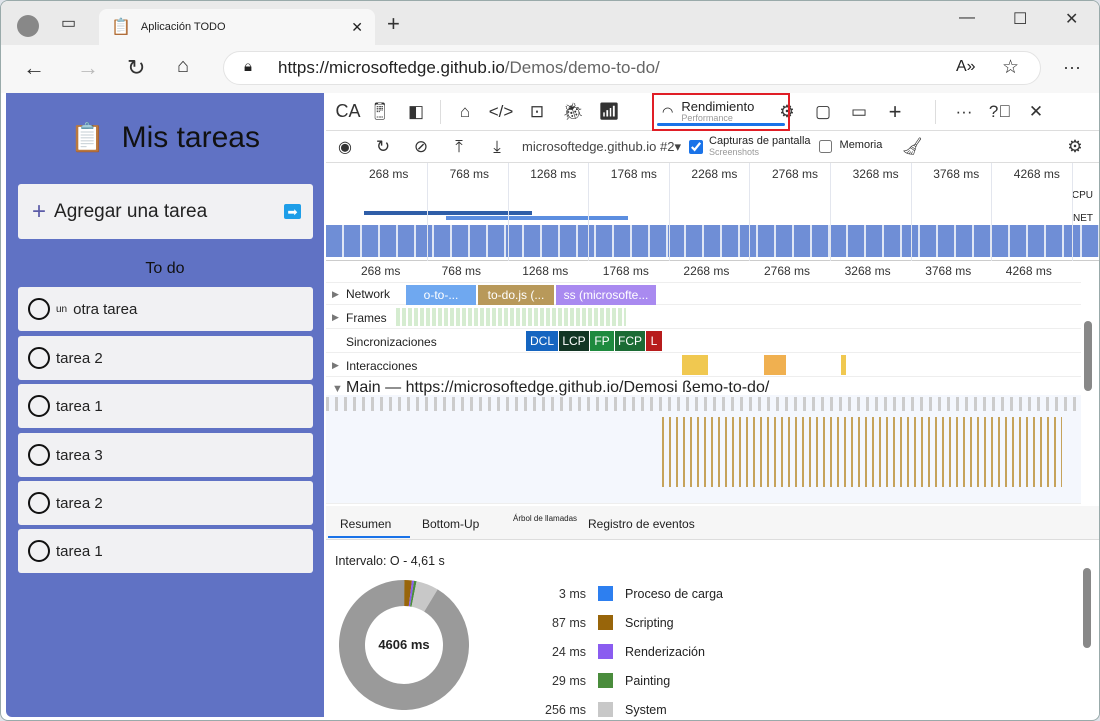 The image size is (1100, 721). What do you see at coordinates (703, 317) in the screenshot?
I see `track-frames: ▶ Frames` at bounding box center [703, 317].